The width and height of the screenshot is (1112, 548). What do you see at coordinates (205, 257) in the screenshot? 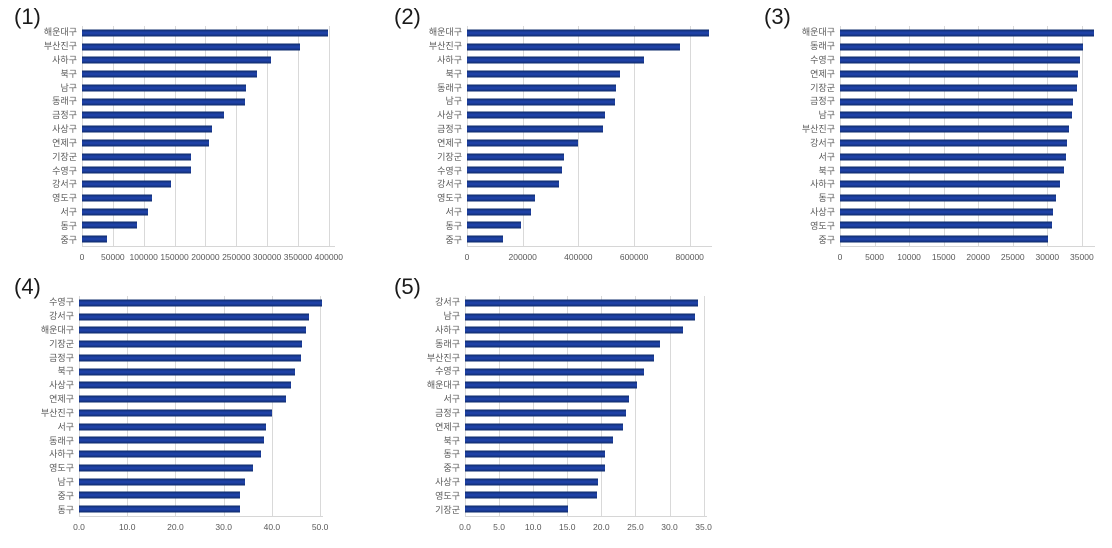
I see `tick-label: 200000` at bounding box center [205, 257].